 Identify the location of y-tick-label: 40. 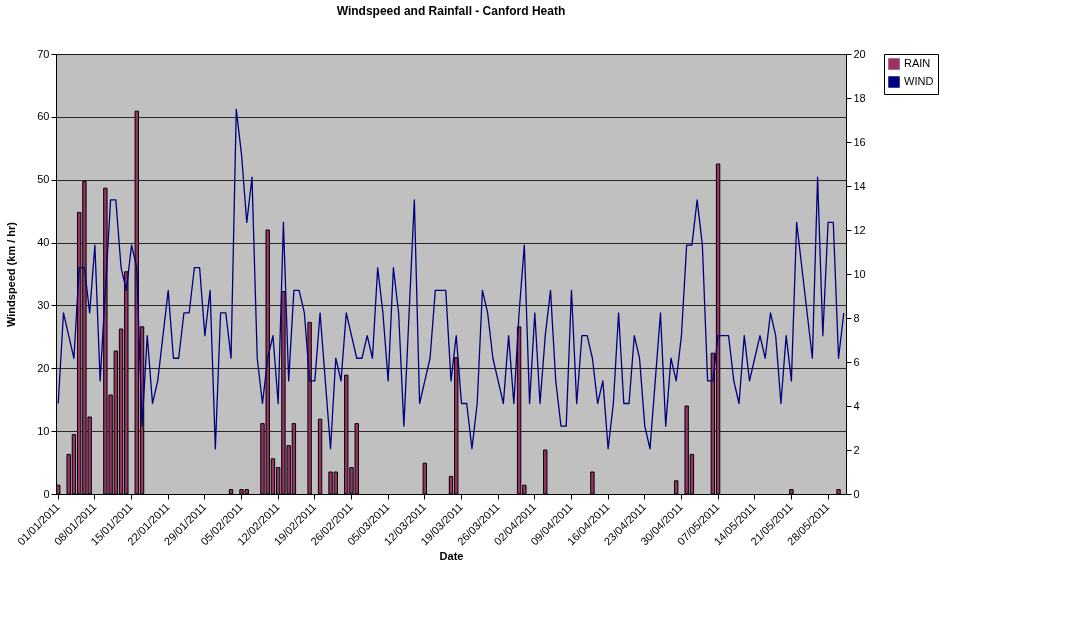
(43, 242).